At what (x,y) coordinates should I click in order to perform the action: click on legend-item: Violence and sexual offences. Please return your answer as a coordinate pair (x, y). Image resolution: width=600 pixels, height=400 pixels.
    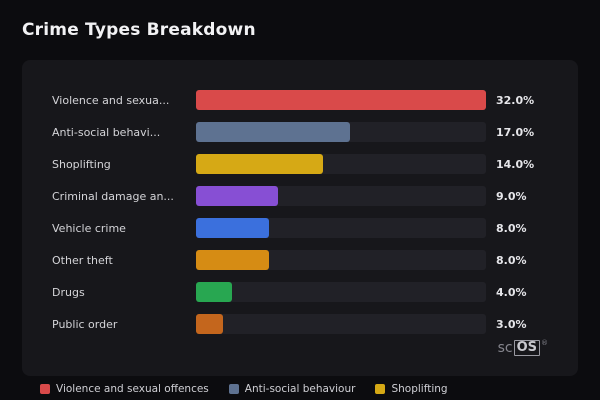
    Looking at the image, I should click on (124, 389).